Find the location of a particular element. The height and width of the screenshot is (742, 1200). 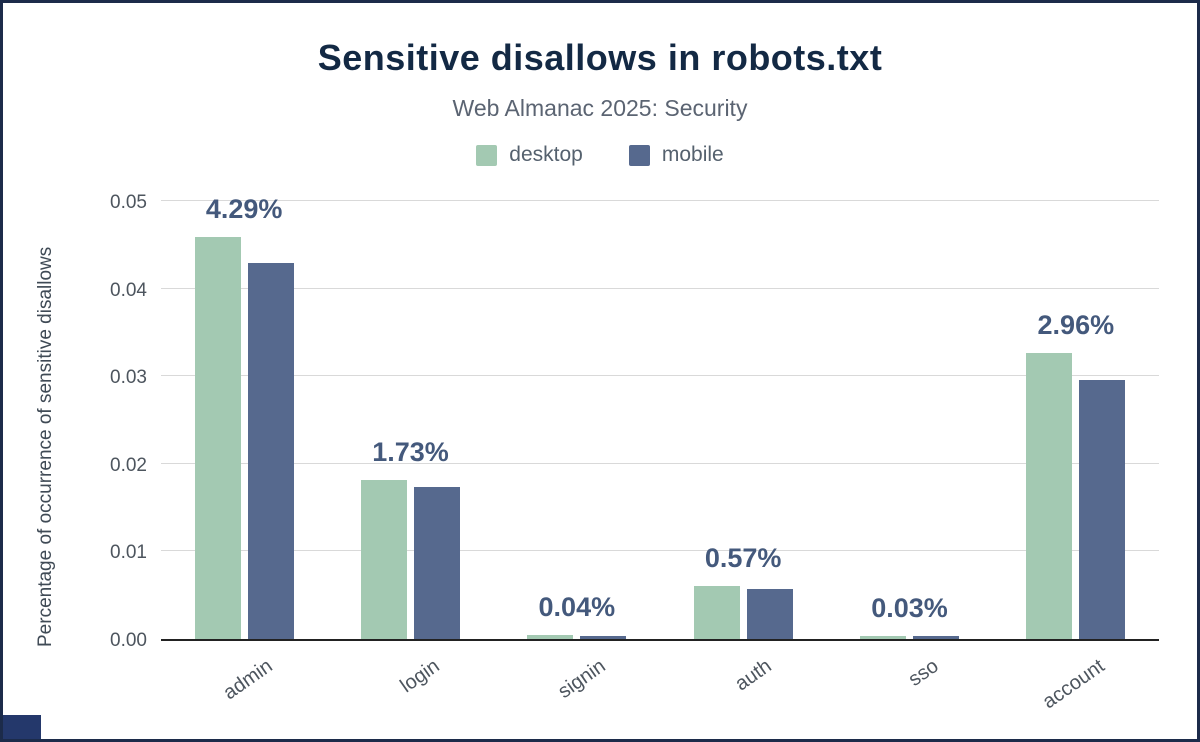

bar-desktop-login is located at coordinates (383, 559).